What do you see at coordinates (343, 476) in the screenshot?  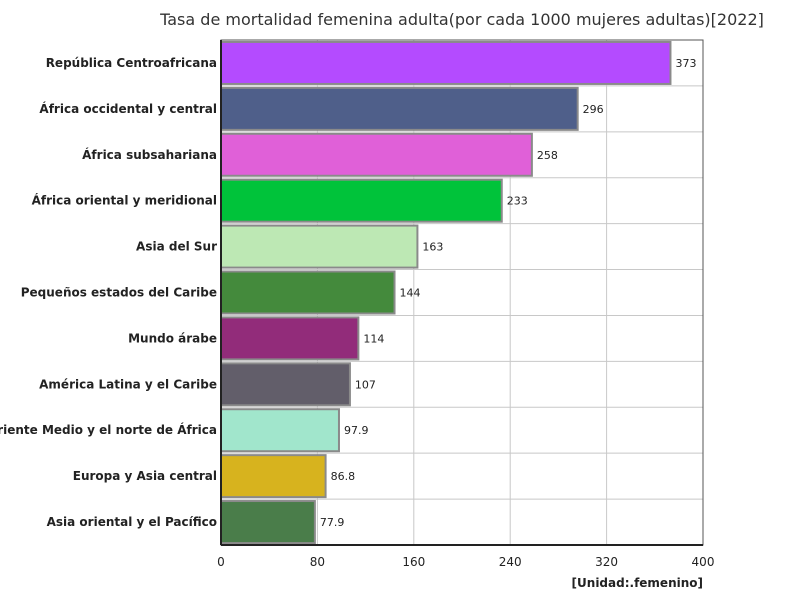 I see `value-label: 86.8` at bounding box center [343, 476].